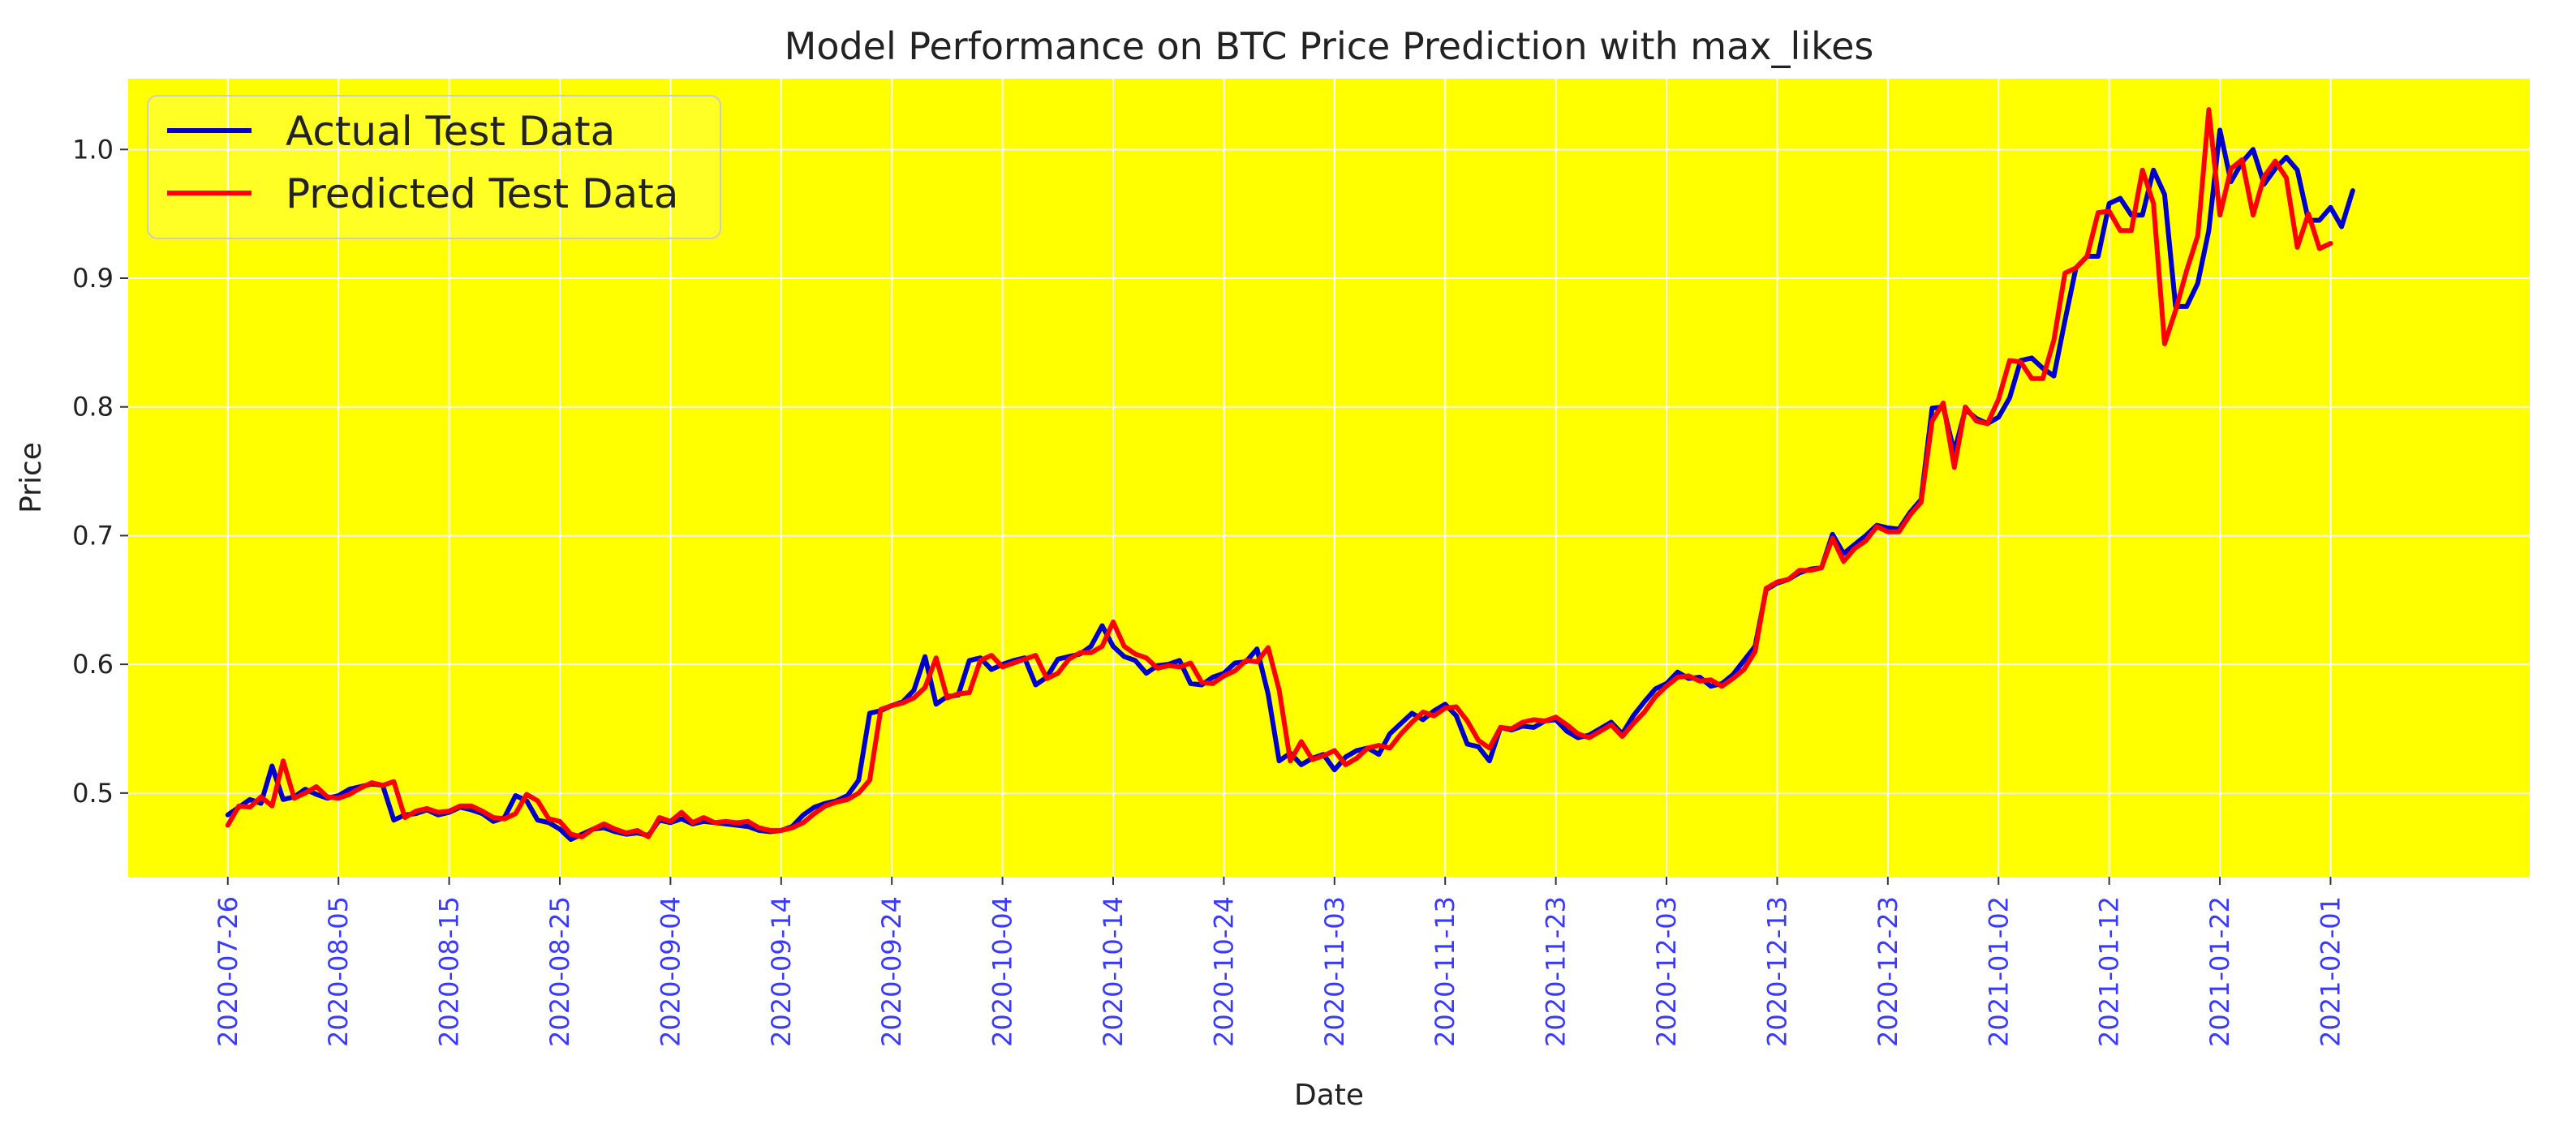 Image resolution: width=2576 pixels, height=1133 pixels. What do you see at coordinates (1113, 971) in the screenshot?
I see `x-tick-label: 2020-10-14` at bounding box center [1113, 971].